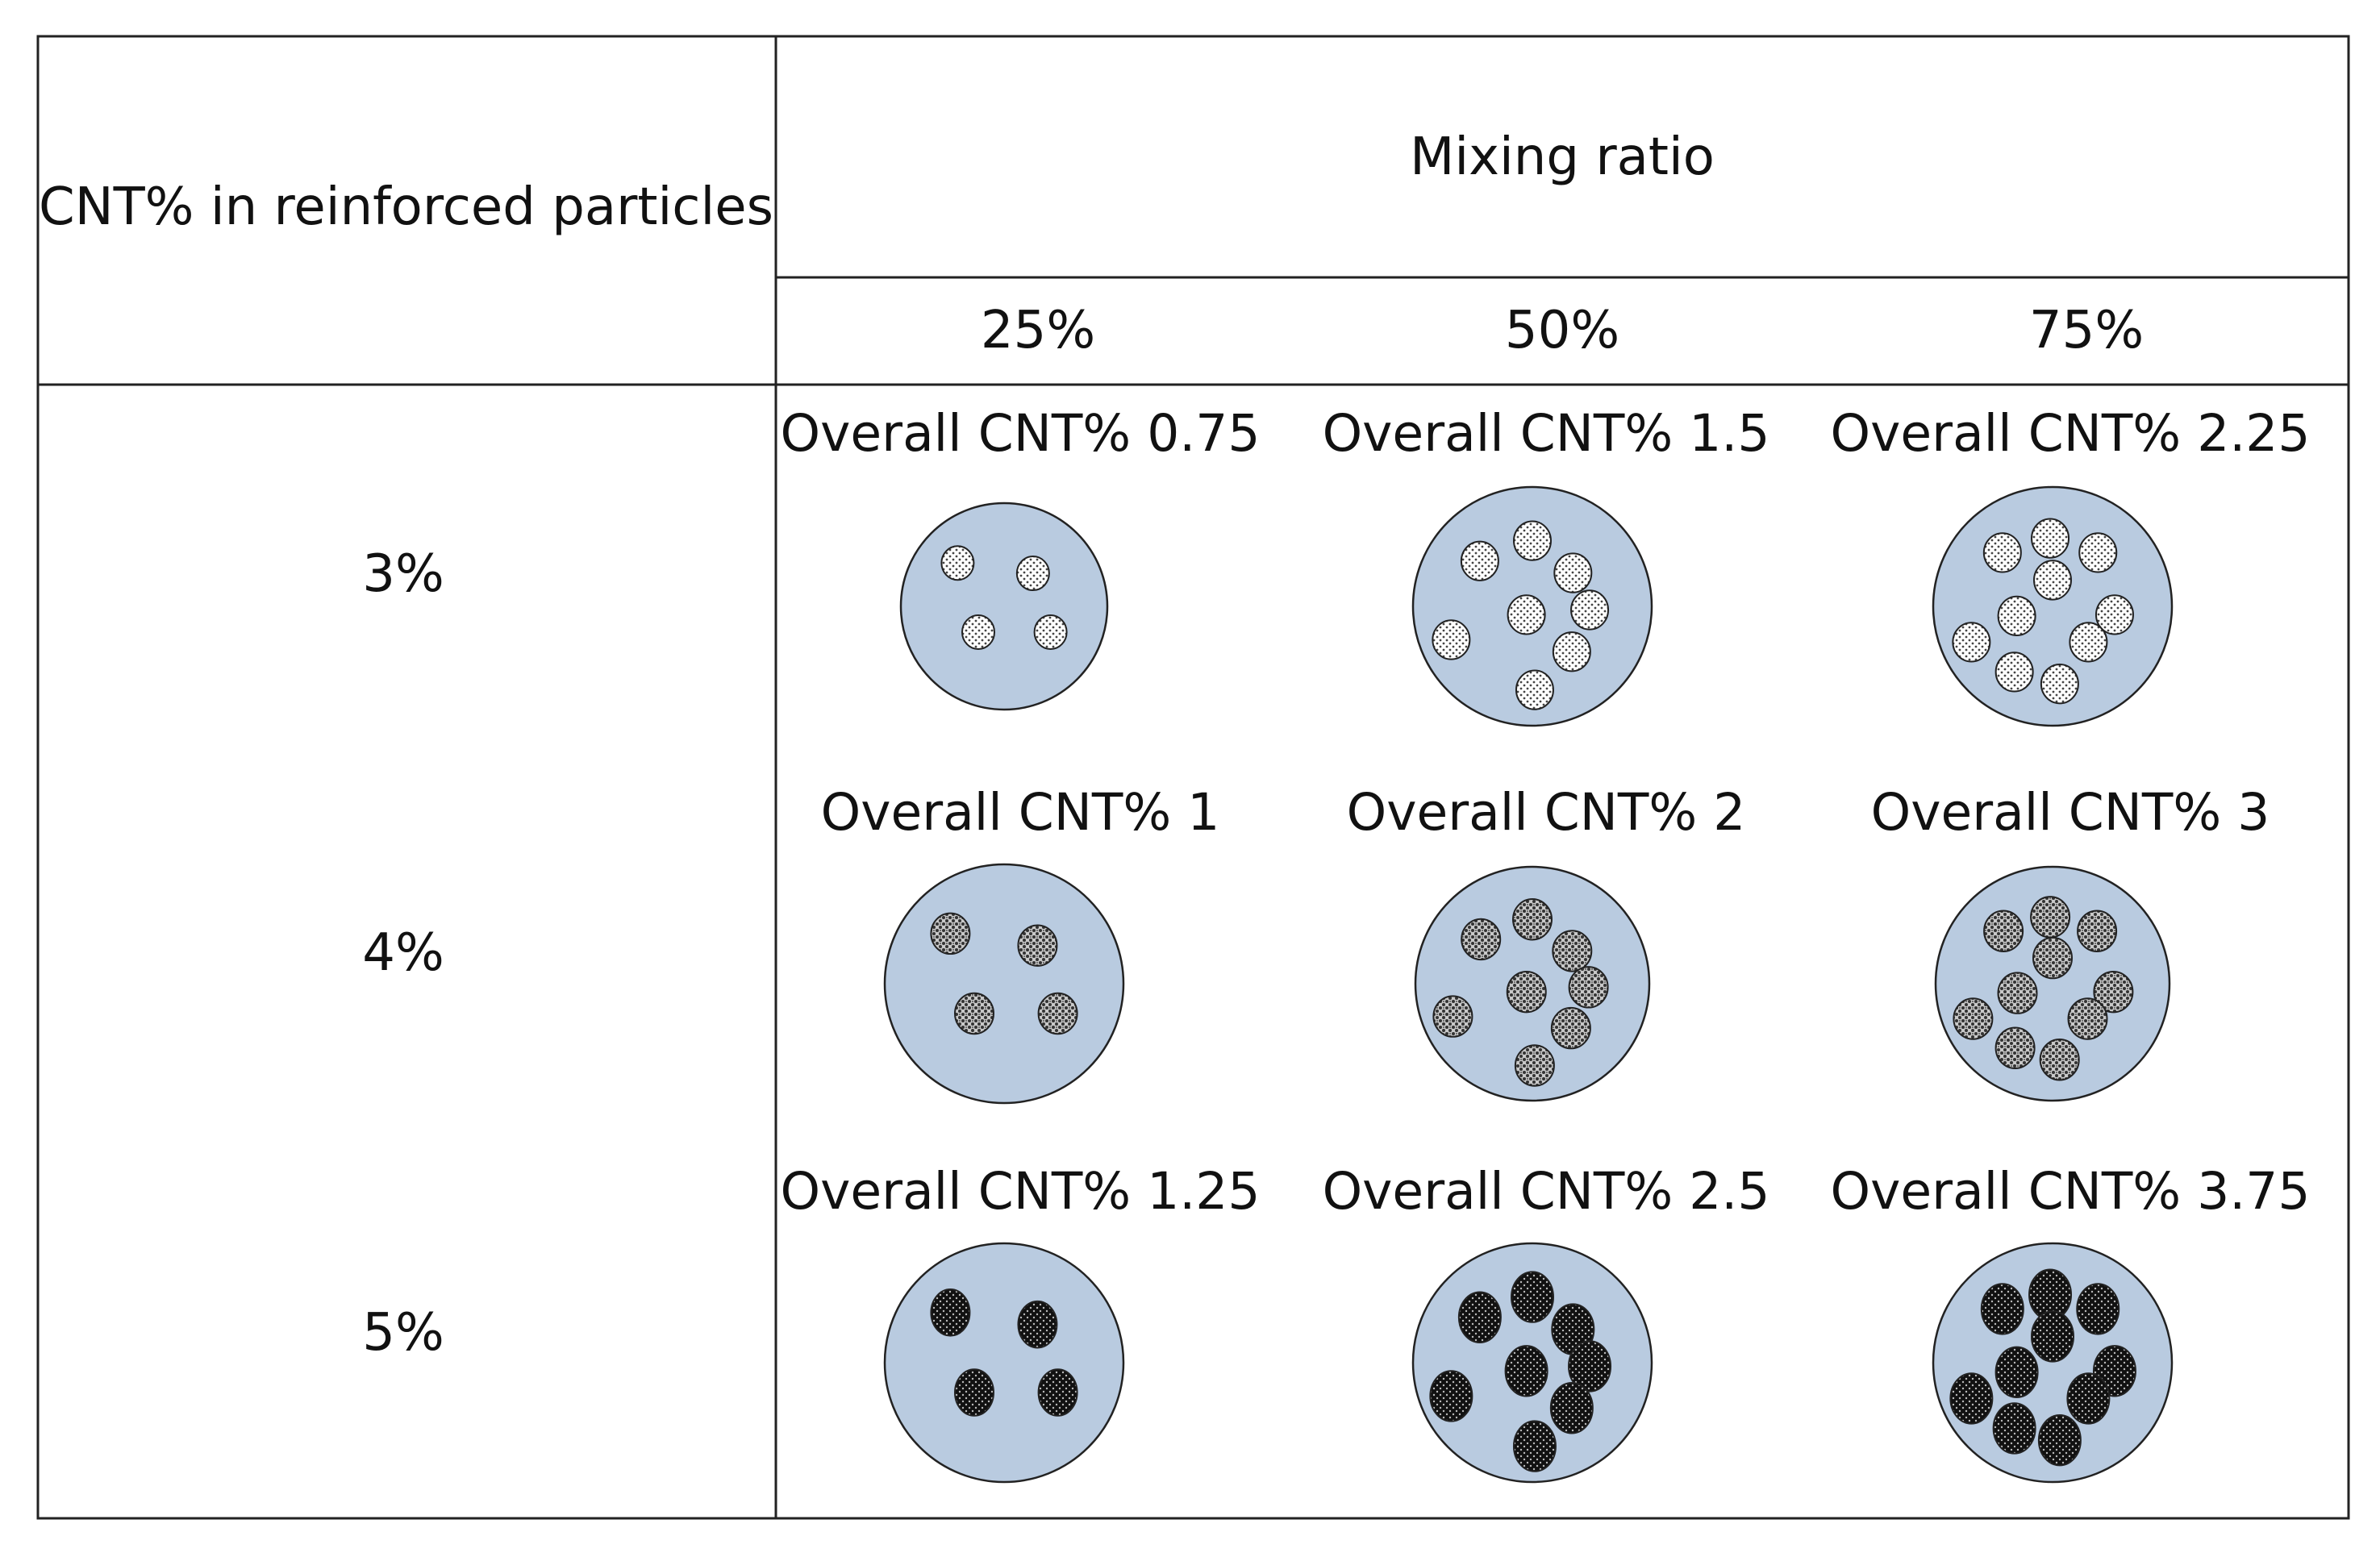 Image resolution: width=2380 pixels, height=1557 pixels. Describe the element at coordinates (1020, 433) in the screenshot. I see `caption-r1-c1: Overall CNT% 0.75` at that location.